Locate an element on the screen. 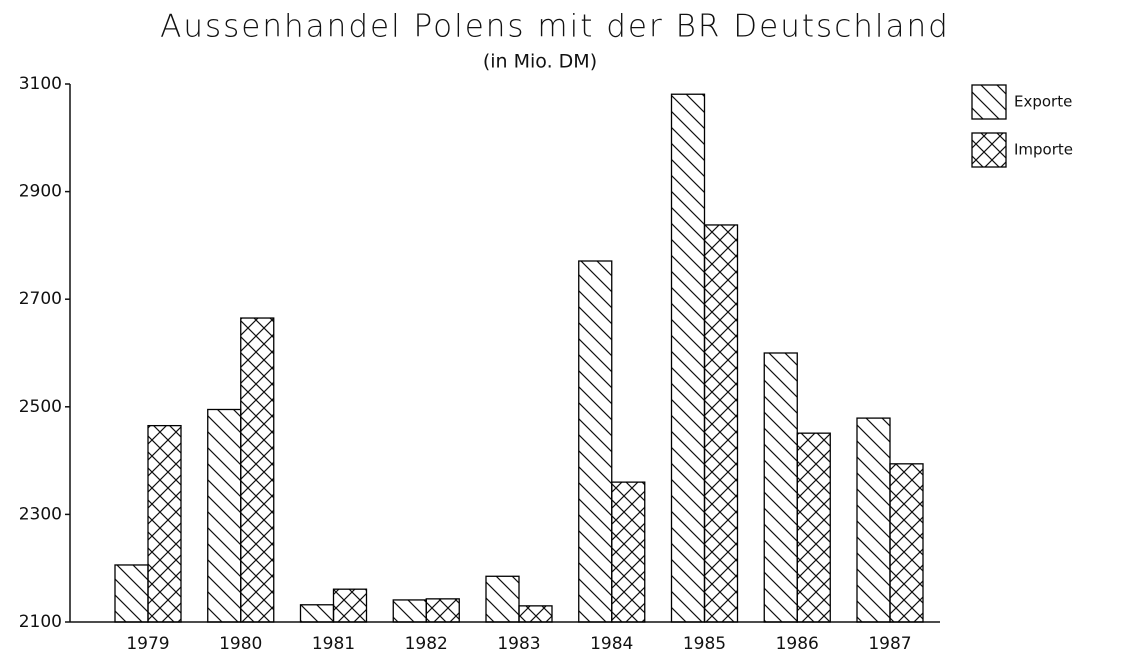 Image resolution: width=1126 pixels, height=658 pixels. x-tick-label: 1979 is located at coordinates (147, 644).